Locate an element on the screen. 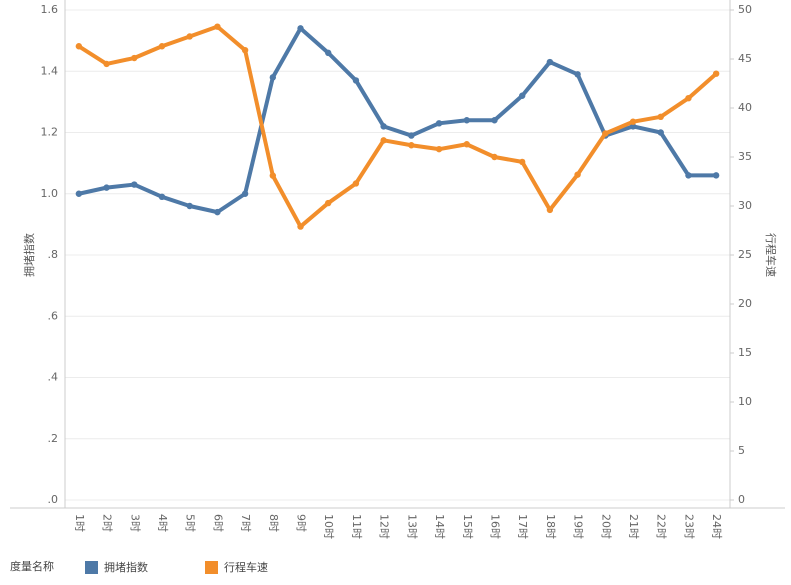 The width and height of the screenshot is (791, 585). x-tick-label: 20时 is located at coordinates (605, 526).